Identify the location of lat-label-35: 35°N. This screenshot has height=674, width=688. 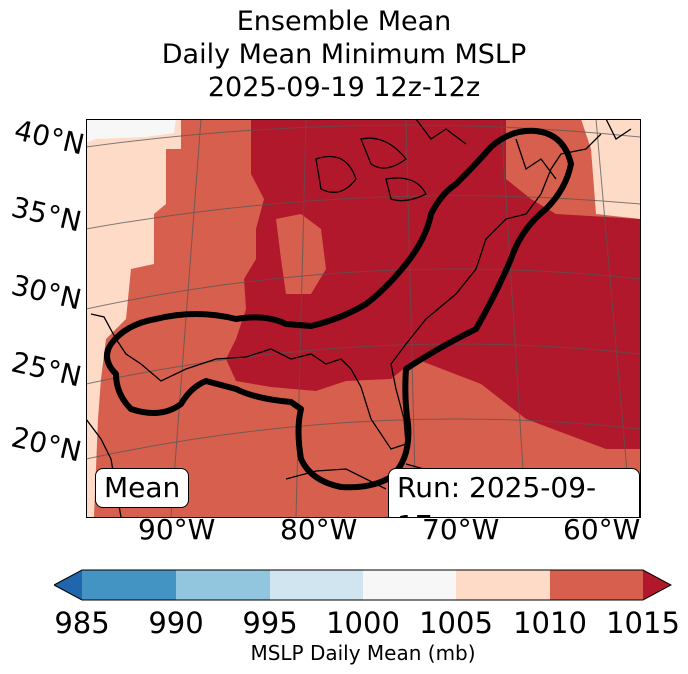
(46, 214).